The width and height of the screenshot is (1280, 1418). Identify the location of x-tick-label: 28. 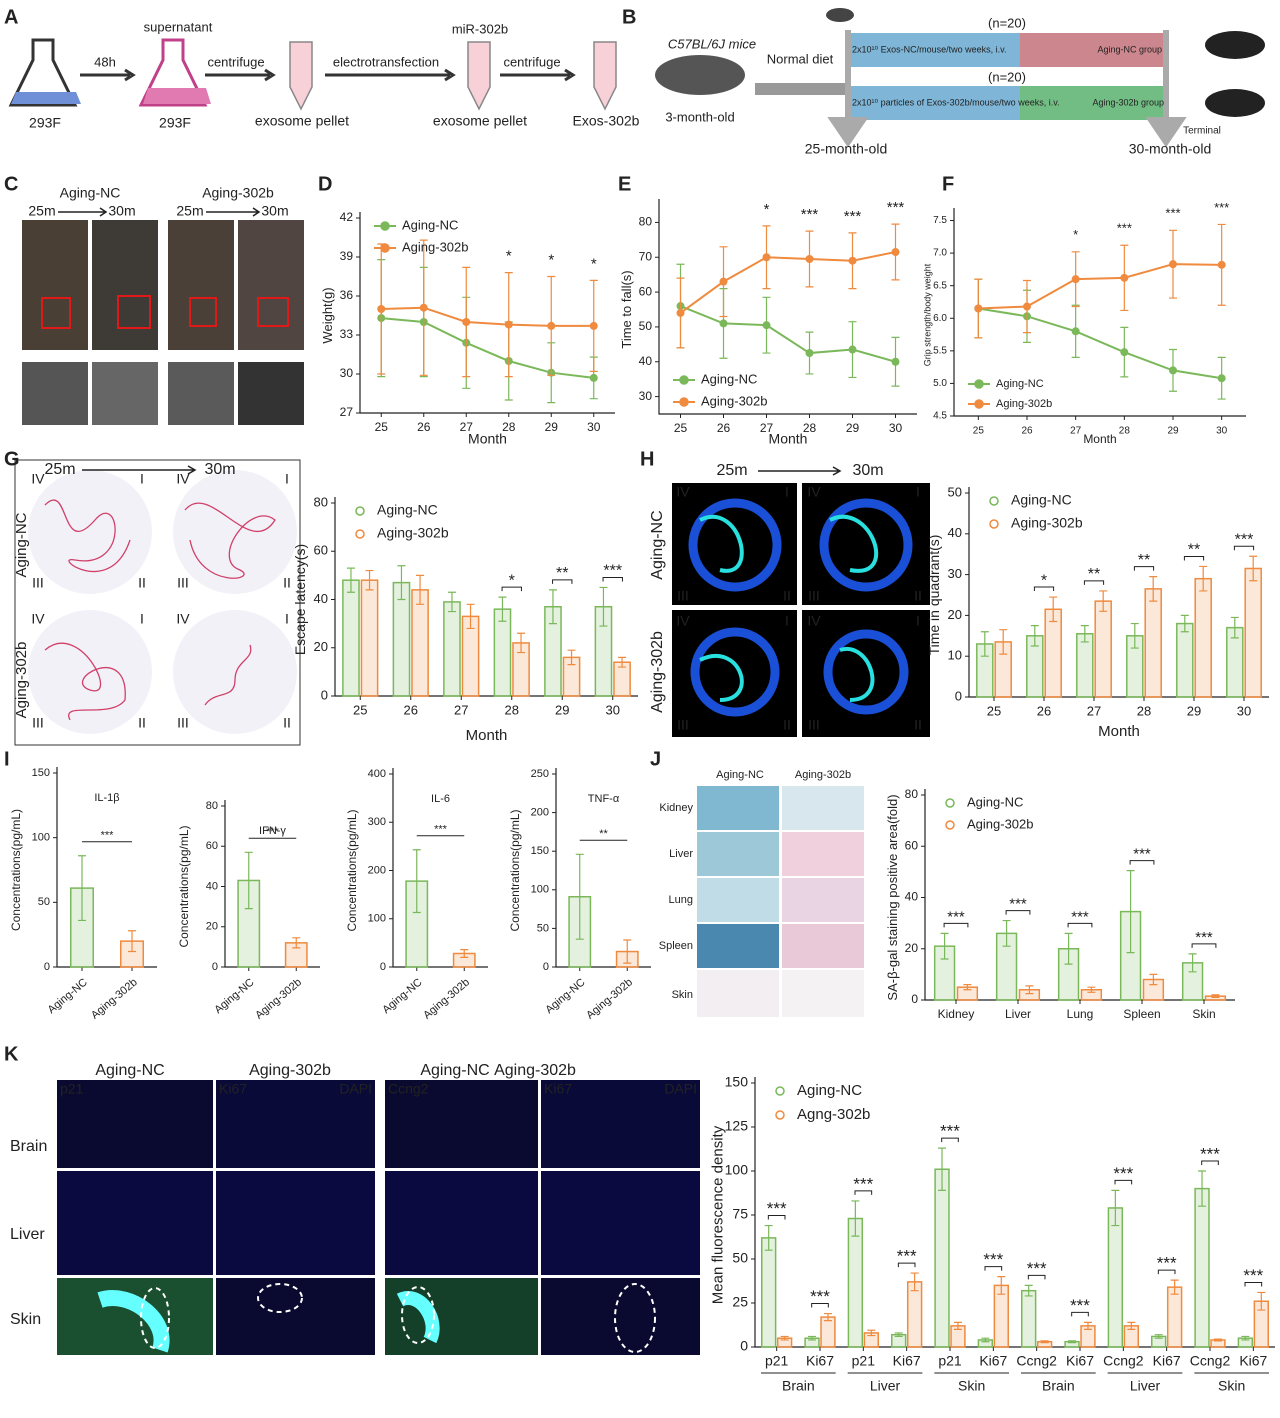
(1125, 431).